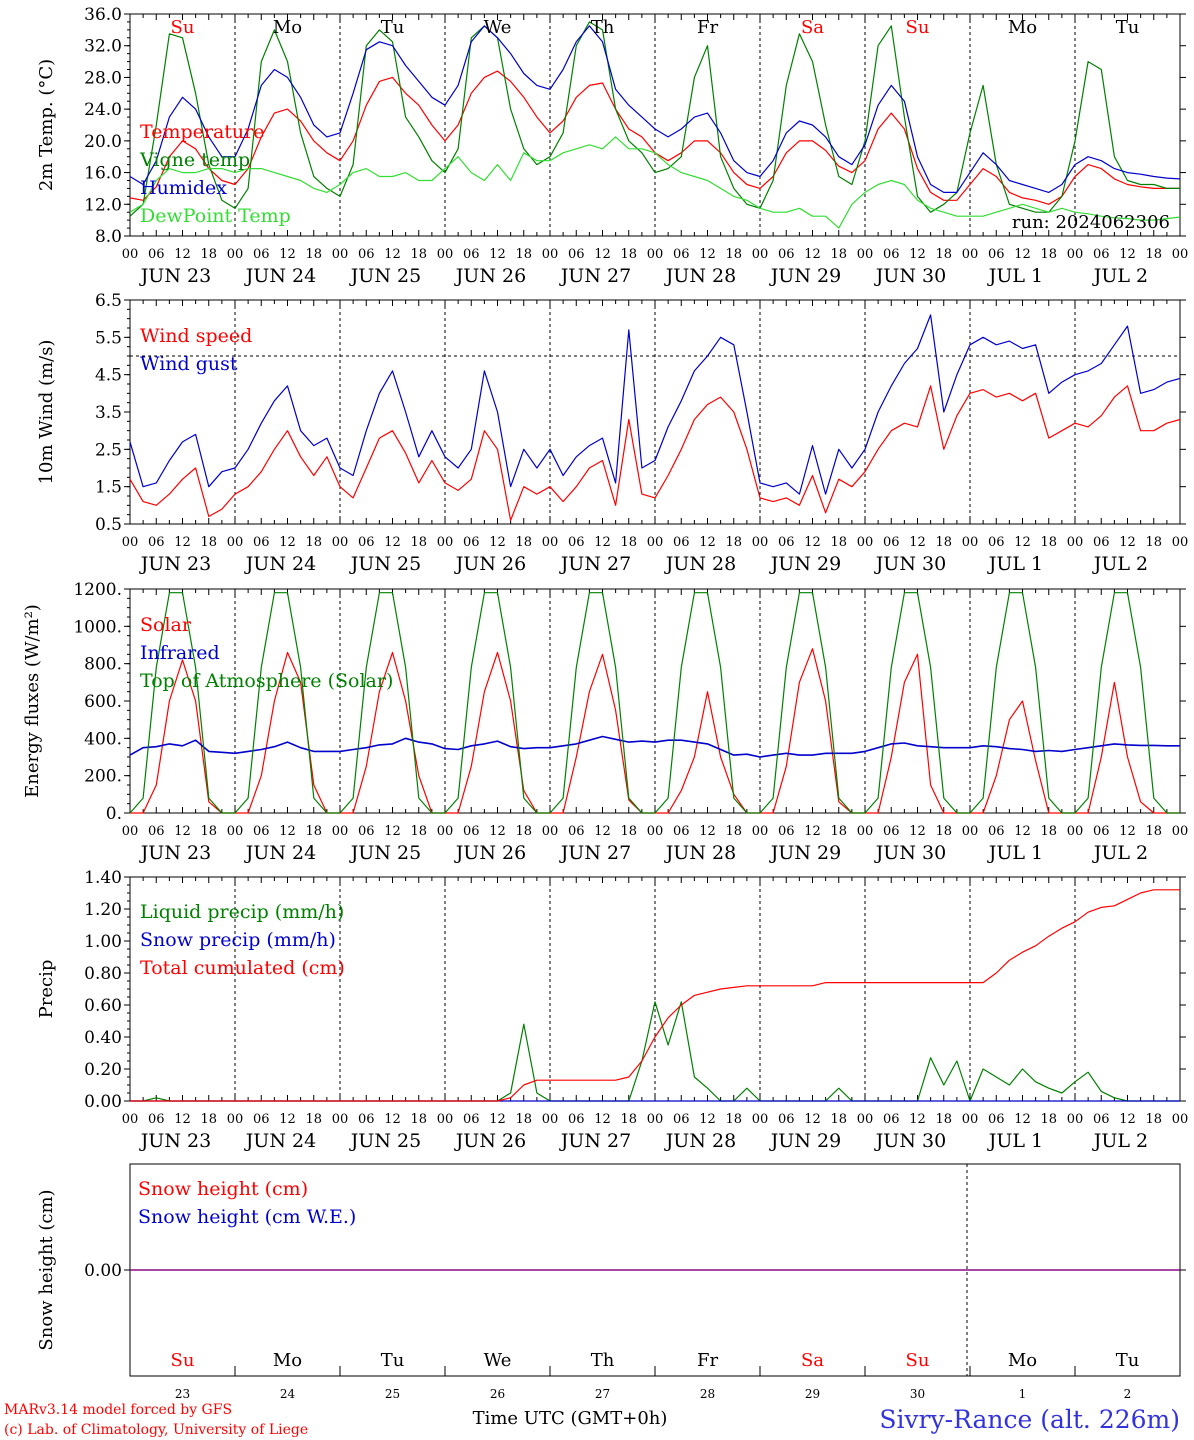  Describe the element at coordinates (103, 739) in the screenshot. I see `y-tick-label: 400.` at that location.